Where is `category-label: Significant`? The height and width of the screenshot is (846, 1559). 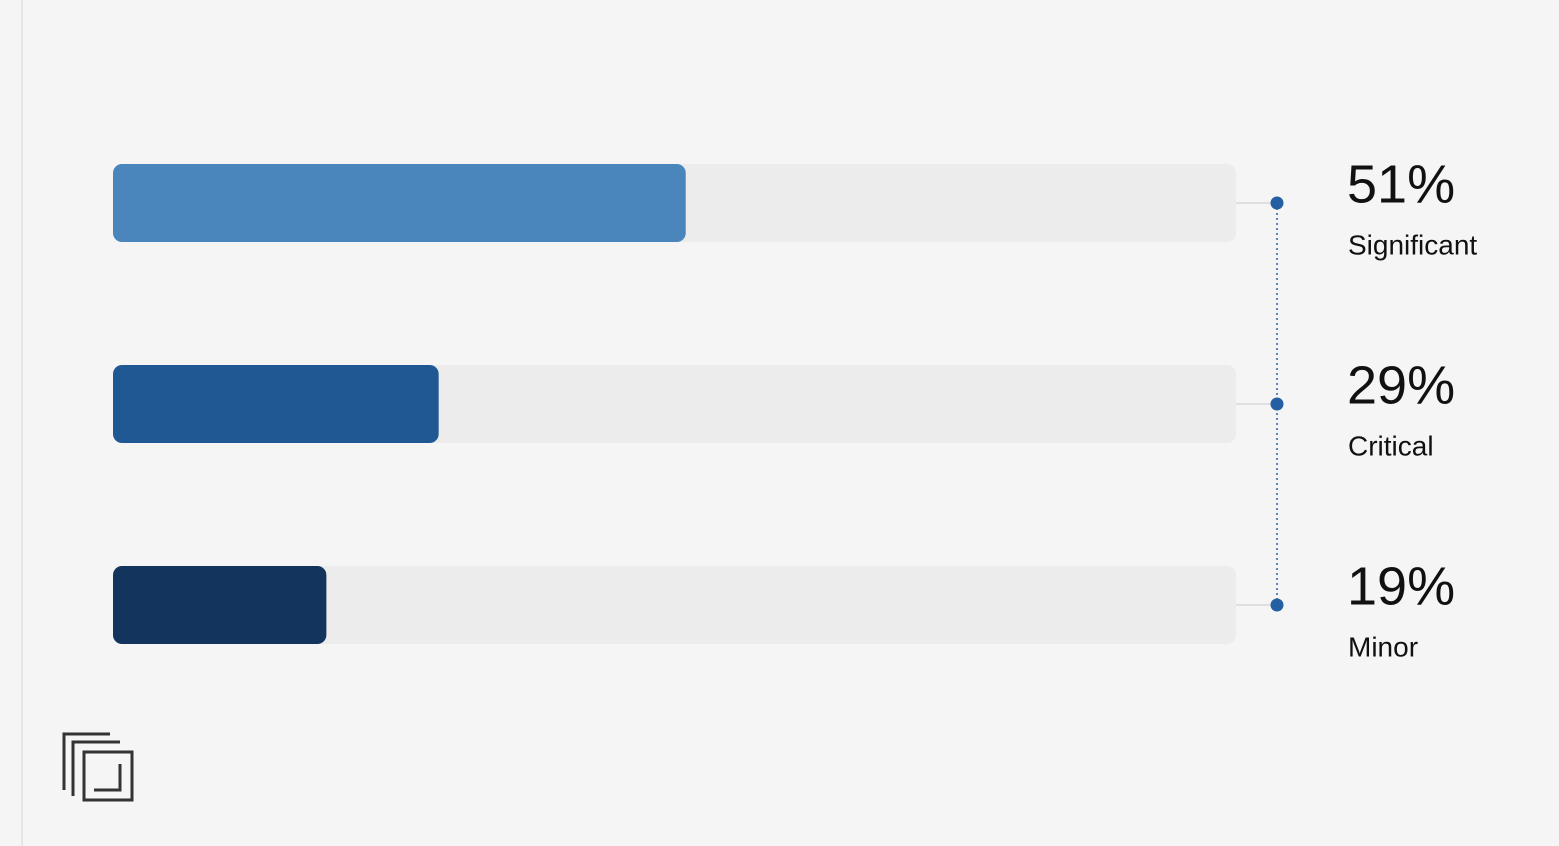 category-label: Significant is located at coordinates (1412, 244).